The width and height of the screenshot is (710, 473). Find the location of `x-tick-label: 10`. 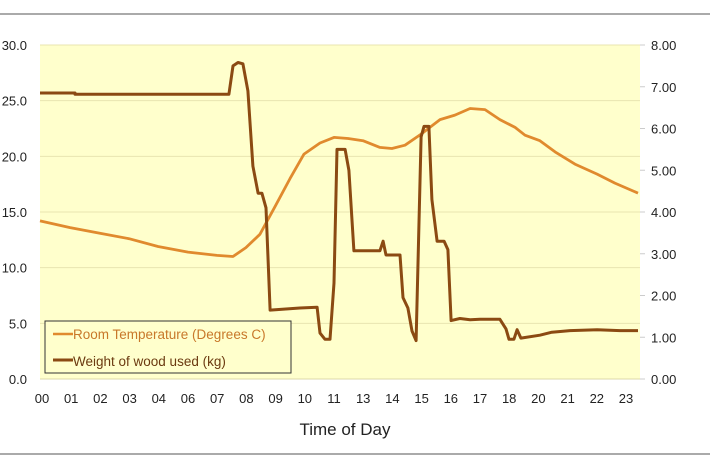

x-tick-label: 10 is located at coordinates (305, 398).